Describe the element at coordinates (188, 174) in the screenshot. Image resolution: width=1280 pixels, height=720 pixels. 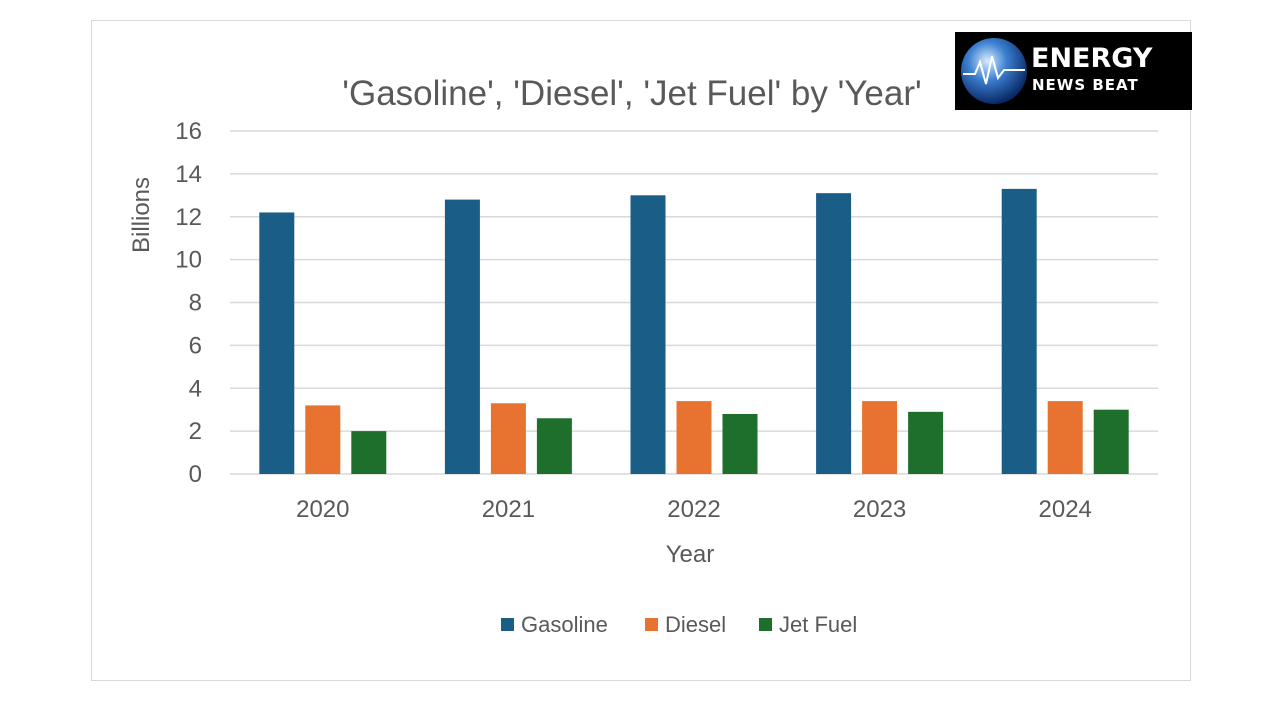
I see `y-tick-label: 14` at that location.